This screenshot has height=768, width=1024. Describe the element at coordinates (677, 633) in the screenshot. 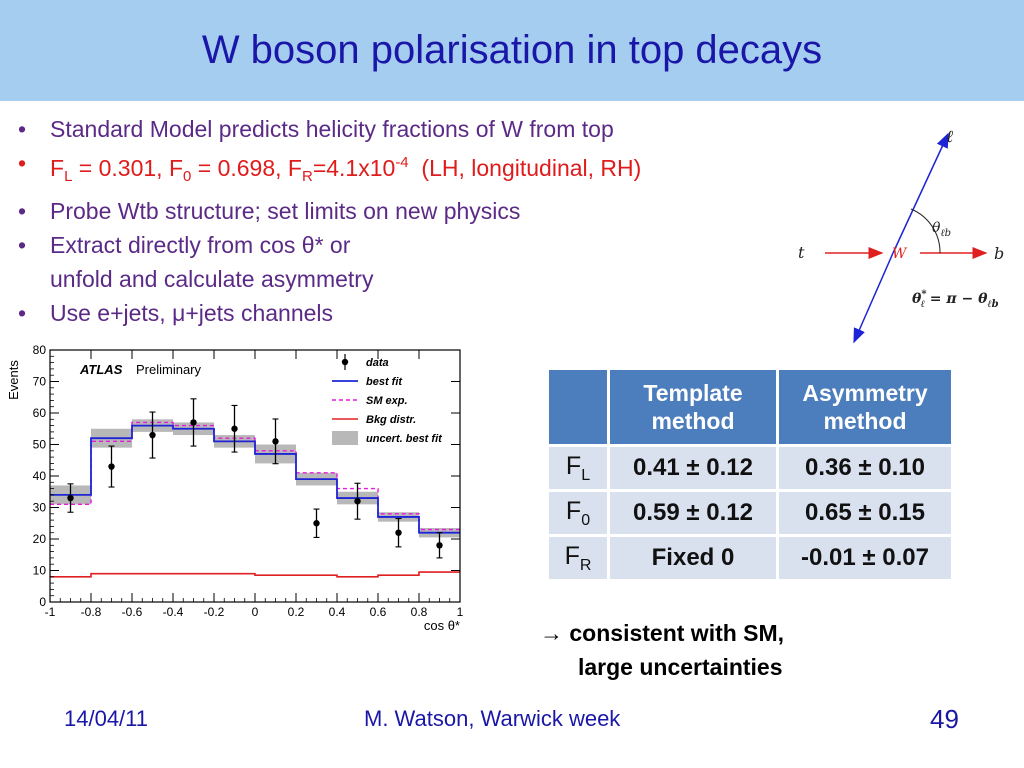

I see `conclusion-text: consistent with SM,` at that location.